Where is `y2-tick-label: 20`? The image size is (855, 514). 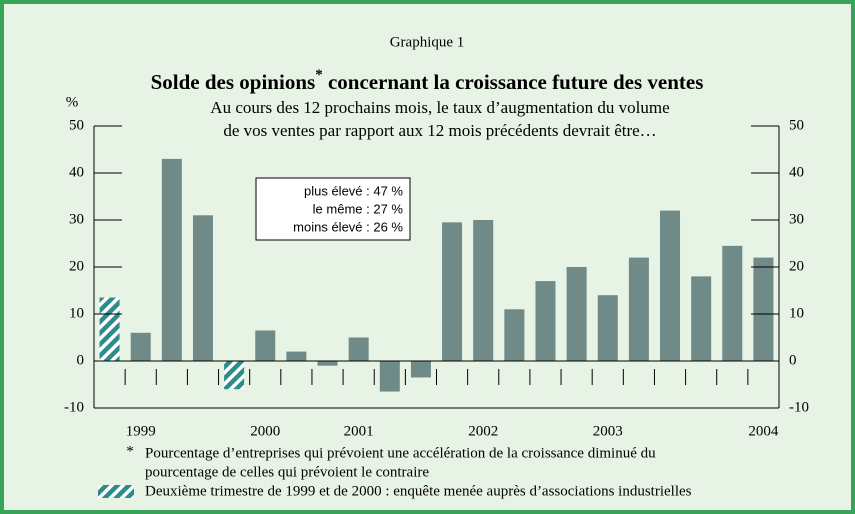 y2-tick-label: 20 is located at coordinates (796, 266).